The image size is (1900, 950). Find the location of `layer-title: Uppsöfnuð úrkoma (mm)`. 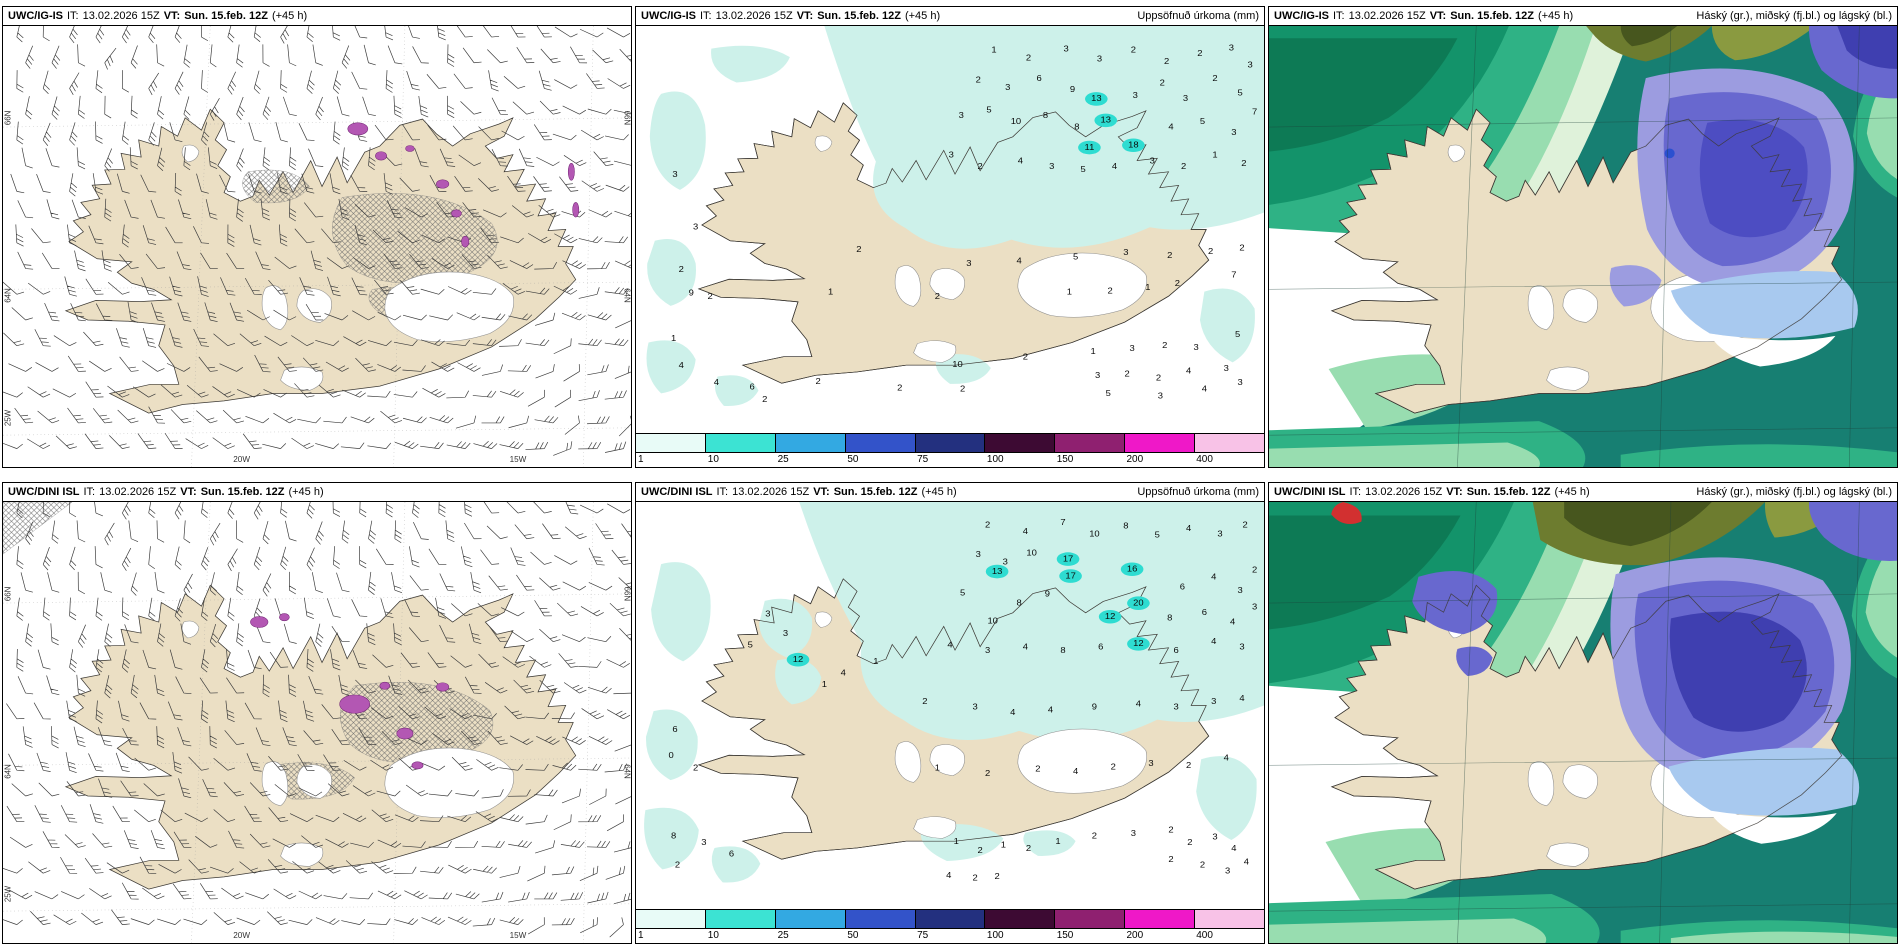

layer-title: Uppsöfnuð úrkoma (mm) is located at coordinates (1198, 492).